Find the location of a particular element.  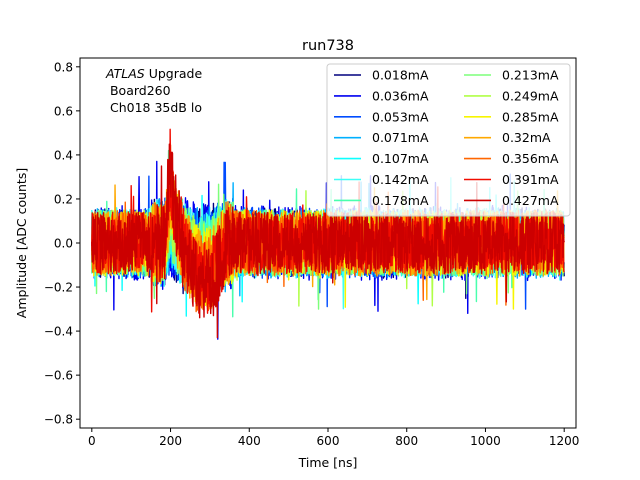

y-tick-label: −0.8 is located at coordinates (58, 420).